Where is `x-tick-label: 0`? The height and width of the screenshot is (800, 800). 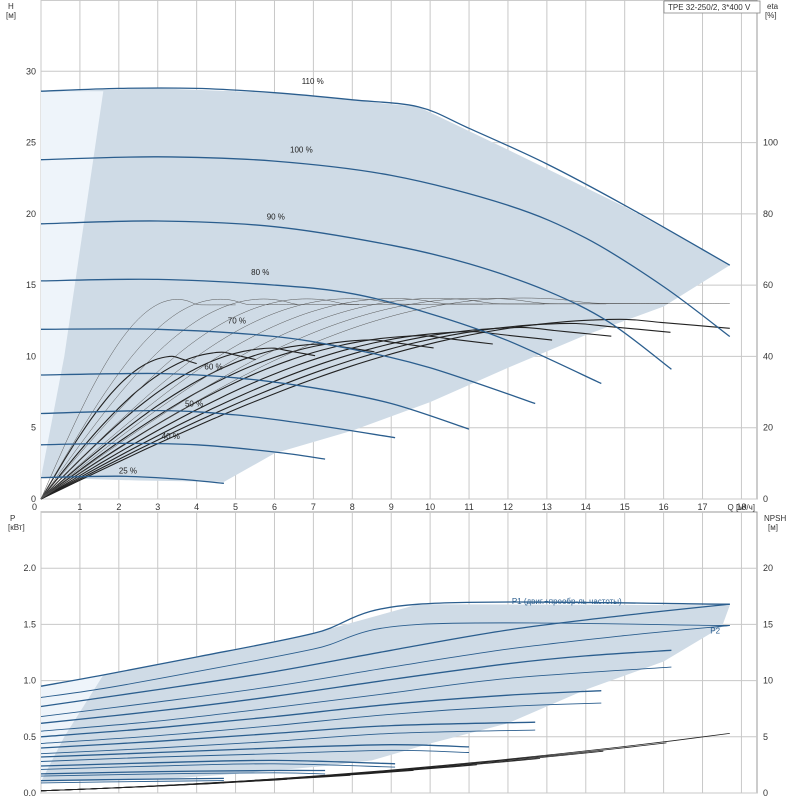 x-tick-label: 0 is located at coordinates (34, 507).